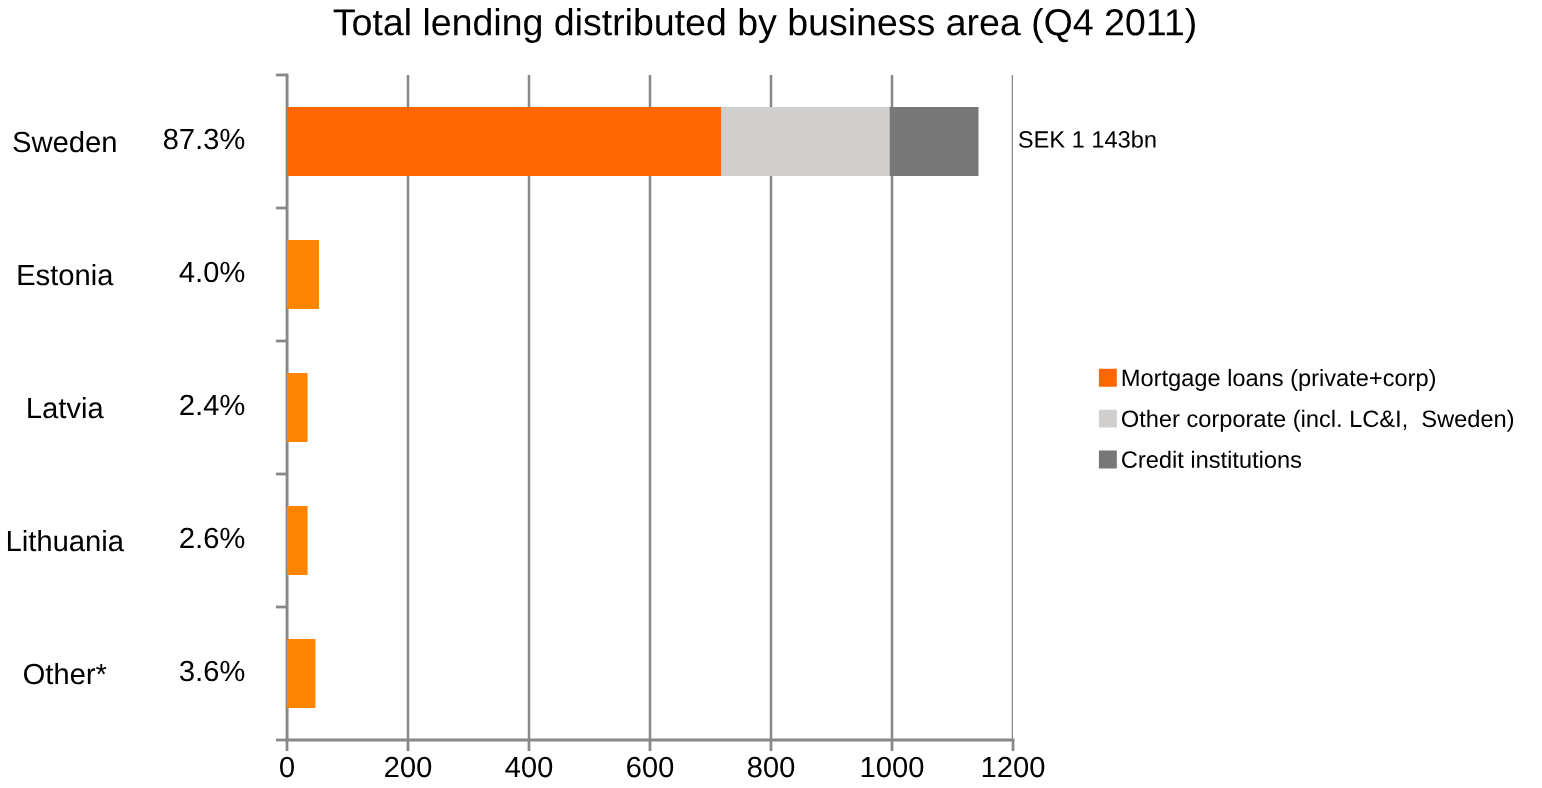 This screenshot has height=788, width=1542. I want to click on x-tick-label: 200, so click(408, 767).